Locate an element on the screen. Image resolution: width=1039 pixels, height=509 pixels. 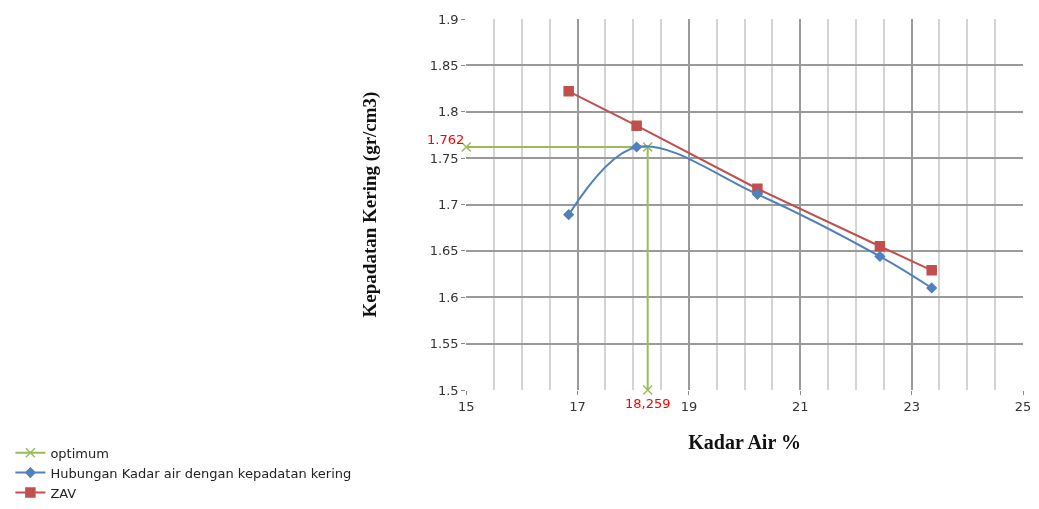
x-axis-title: Kadar Air % is located at coordinates (744, 442).